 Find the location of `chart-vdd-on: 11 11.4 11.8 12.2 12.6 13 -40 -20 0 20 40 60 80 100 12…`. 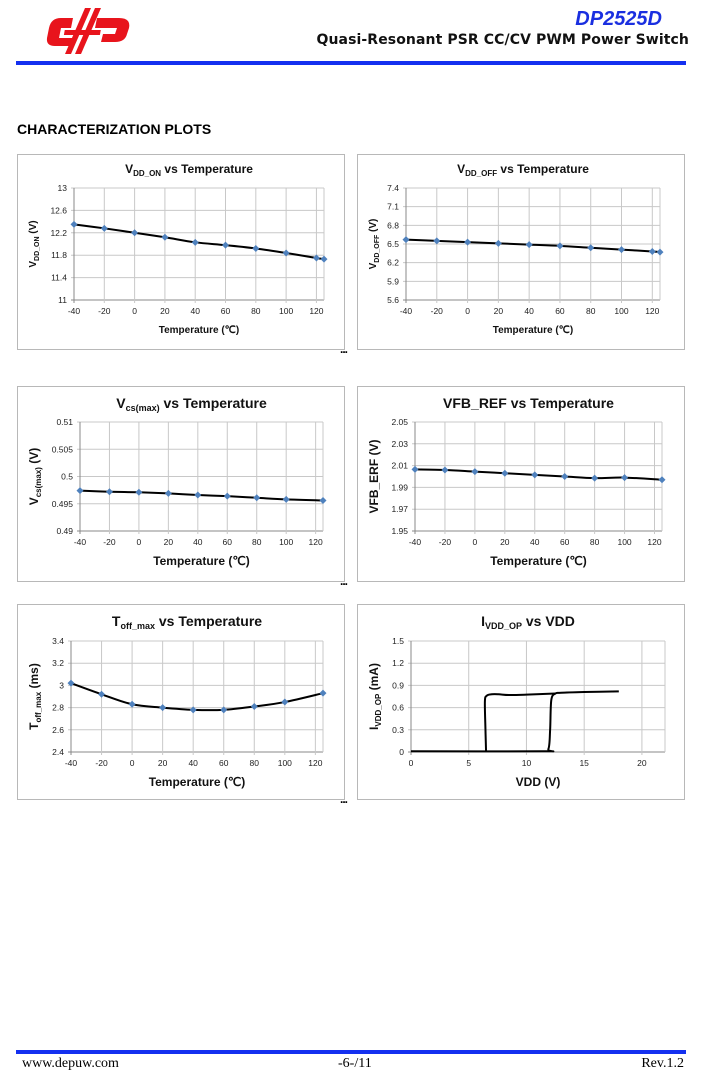

chart-vdd-on: 11 11.4 11.8 12.2 12.6 13 -40 -20 0 20 40 60 80 100 12… is located at coordinates (181, 252).